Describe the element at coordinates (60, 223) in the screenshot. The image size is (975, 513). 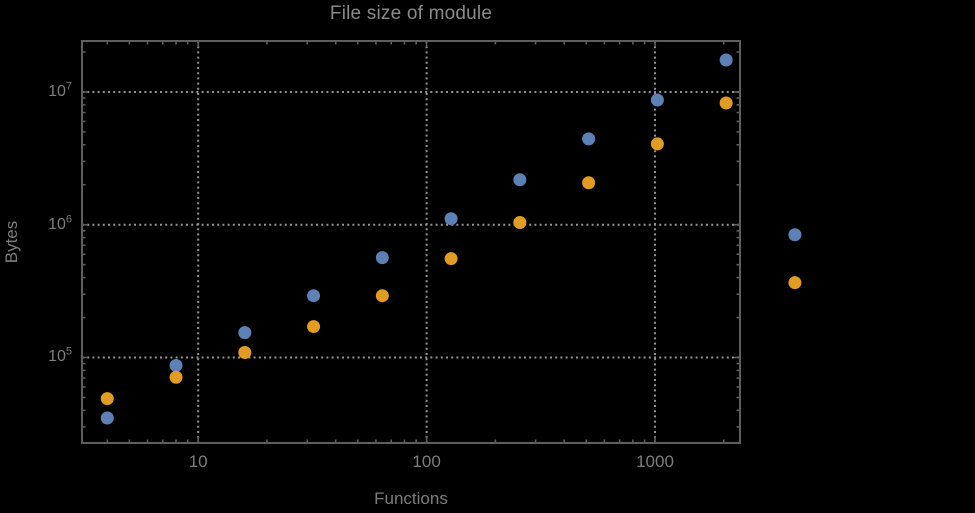
I see `y-tick-label: 10⁶` at that location.